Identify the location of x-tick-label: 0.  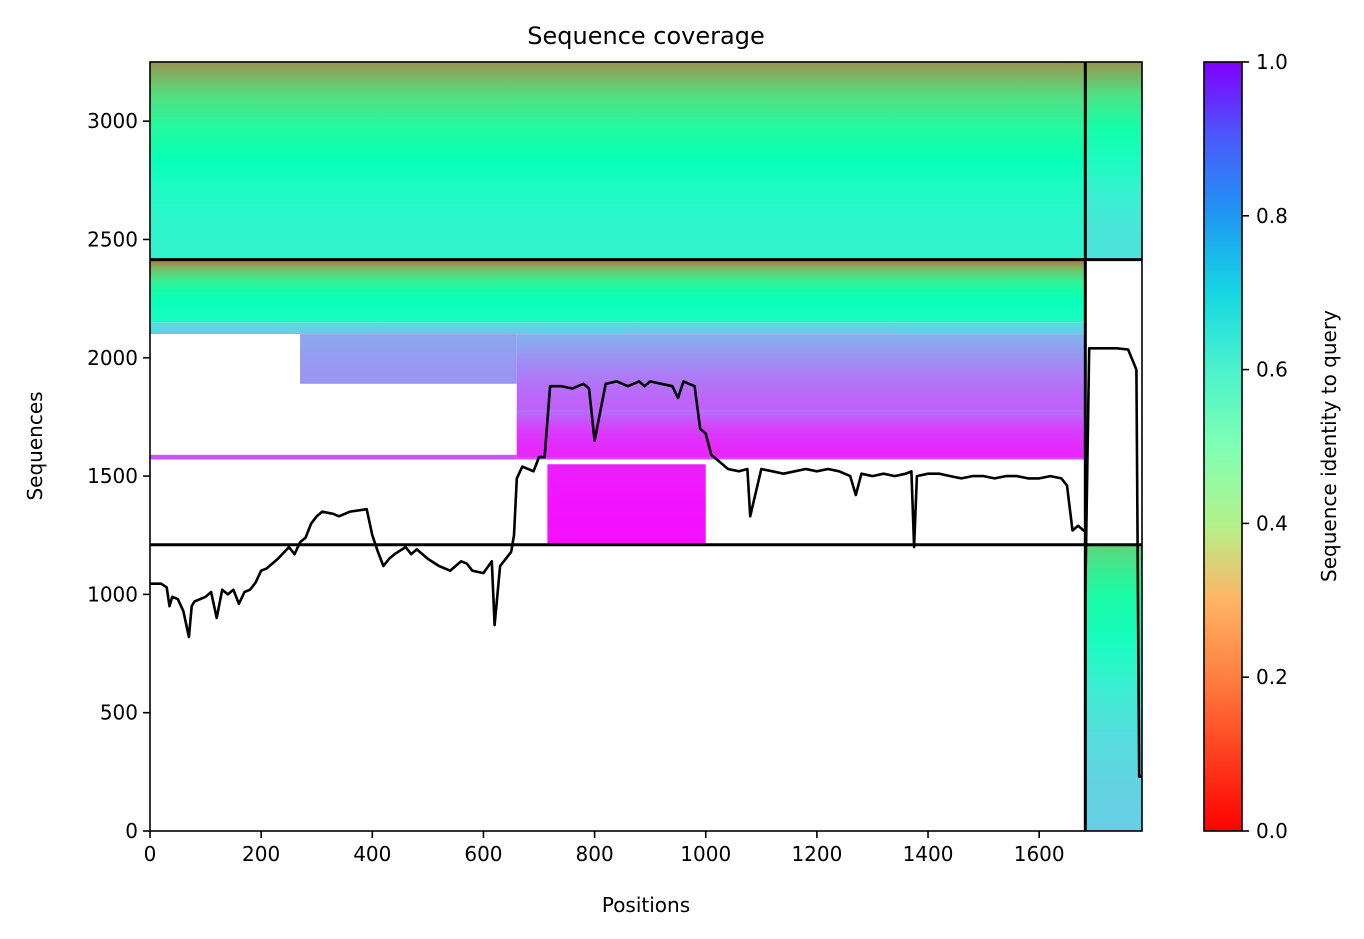
(150, 854).